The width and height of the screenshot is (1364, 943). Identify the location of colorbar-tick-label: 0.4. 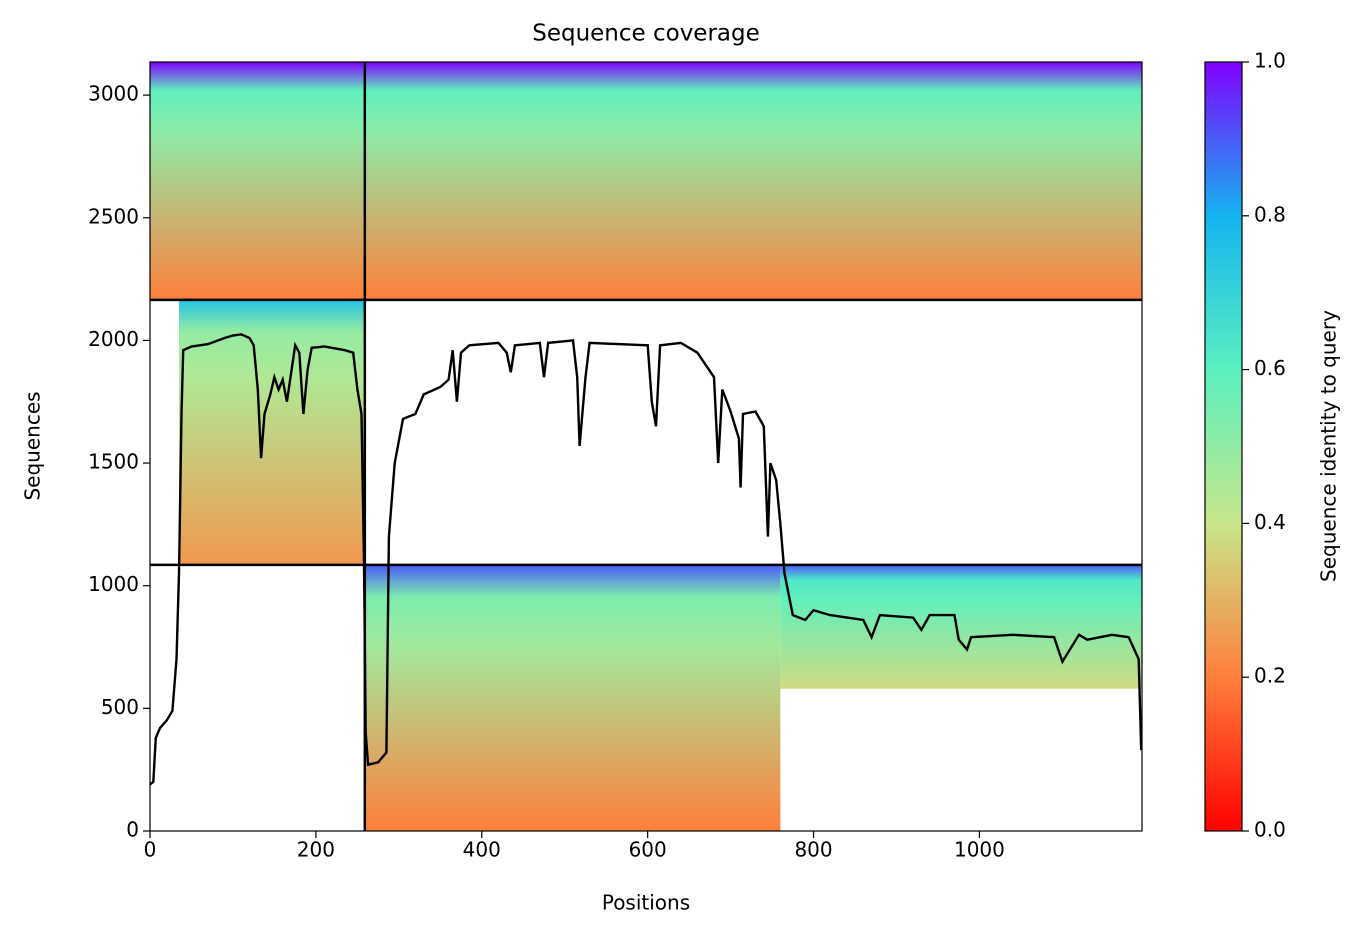
(1270, 522).